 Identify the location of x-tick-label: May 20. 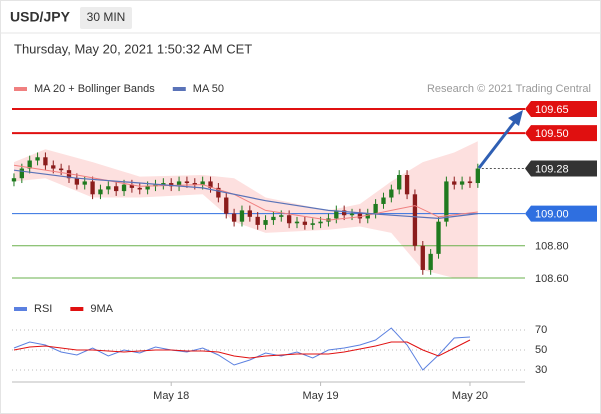
(470, 396).